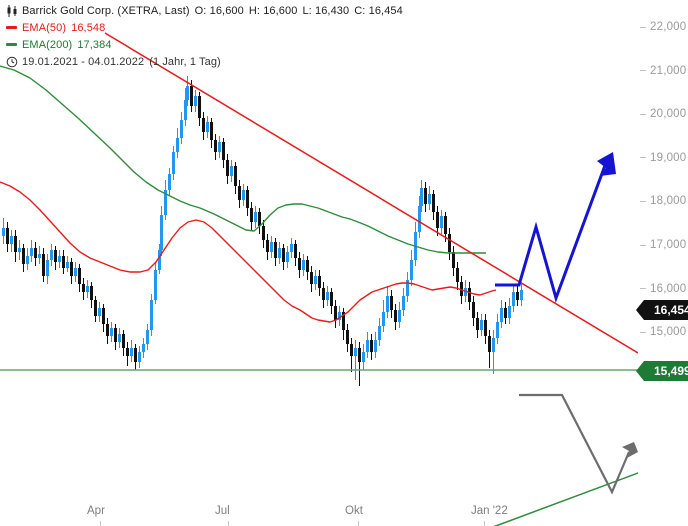 Image resolution: width=688 pixels, height=526 pixels. I want to click on price-axis-tick: 20,000, so click(662, 114).